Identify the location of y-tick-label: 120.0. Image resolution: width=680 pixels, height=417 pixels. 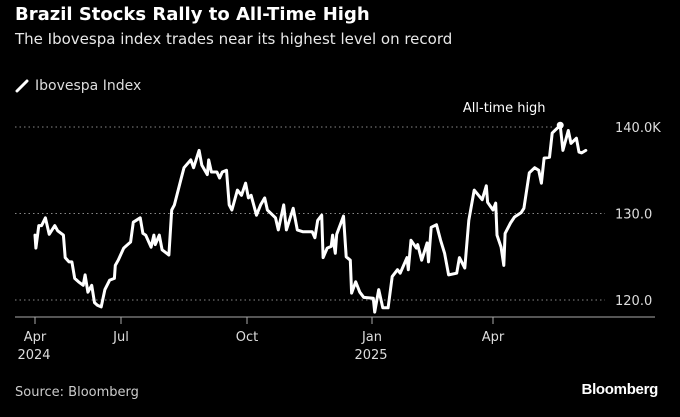
(633, 301).